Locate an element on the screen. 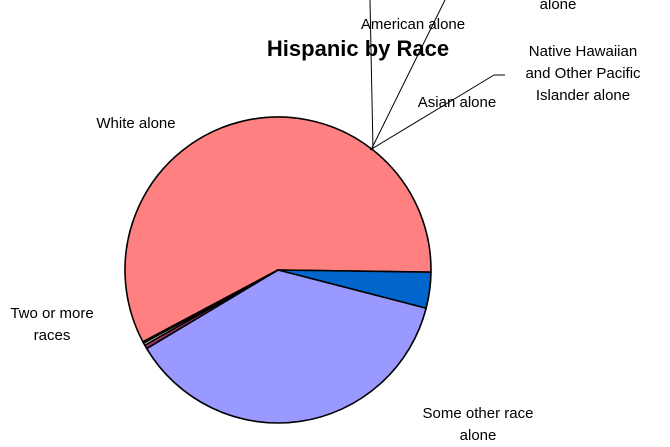  slice-label-3: White alone is located at coordinates (135, 123).